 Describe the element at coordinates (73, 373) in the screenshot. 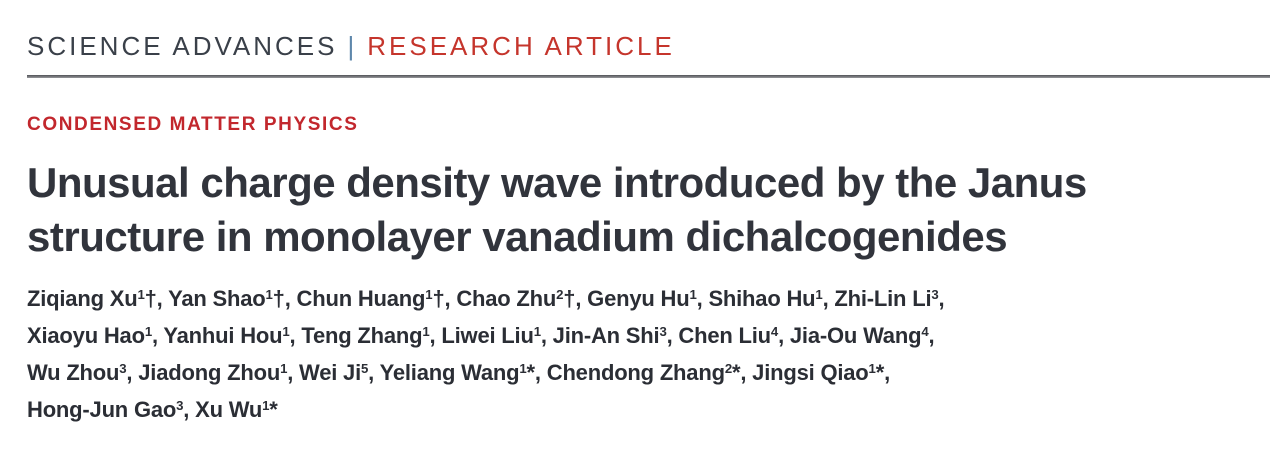

I see `author-name: Wu Zhou` at that location.